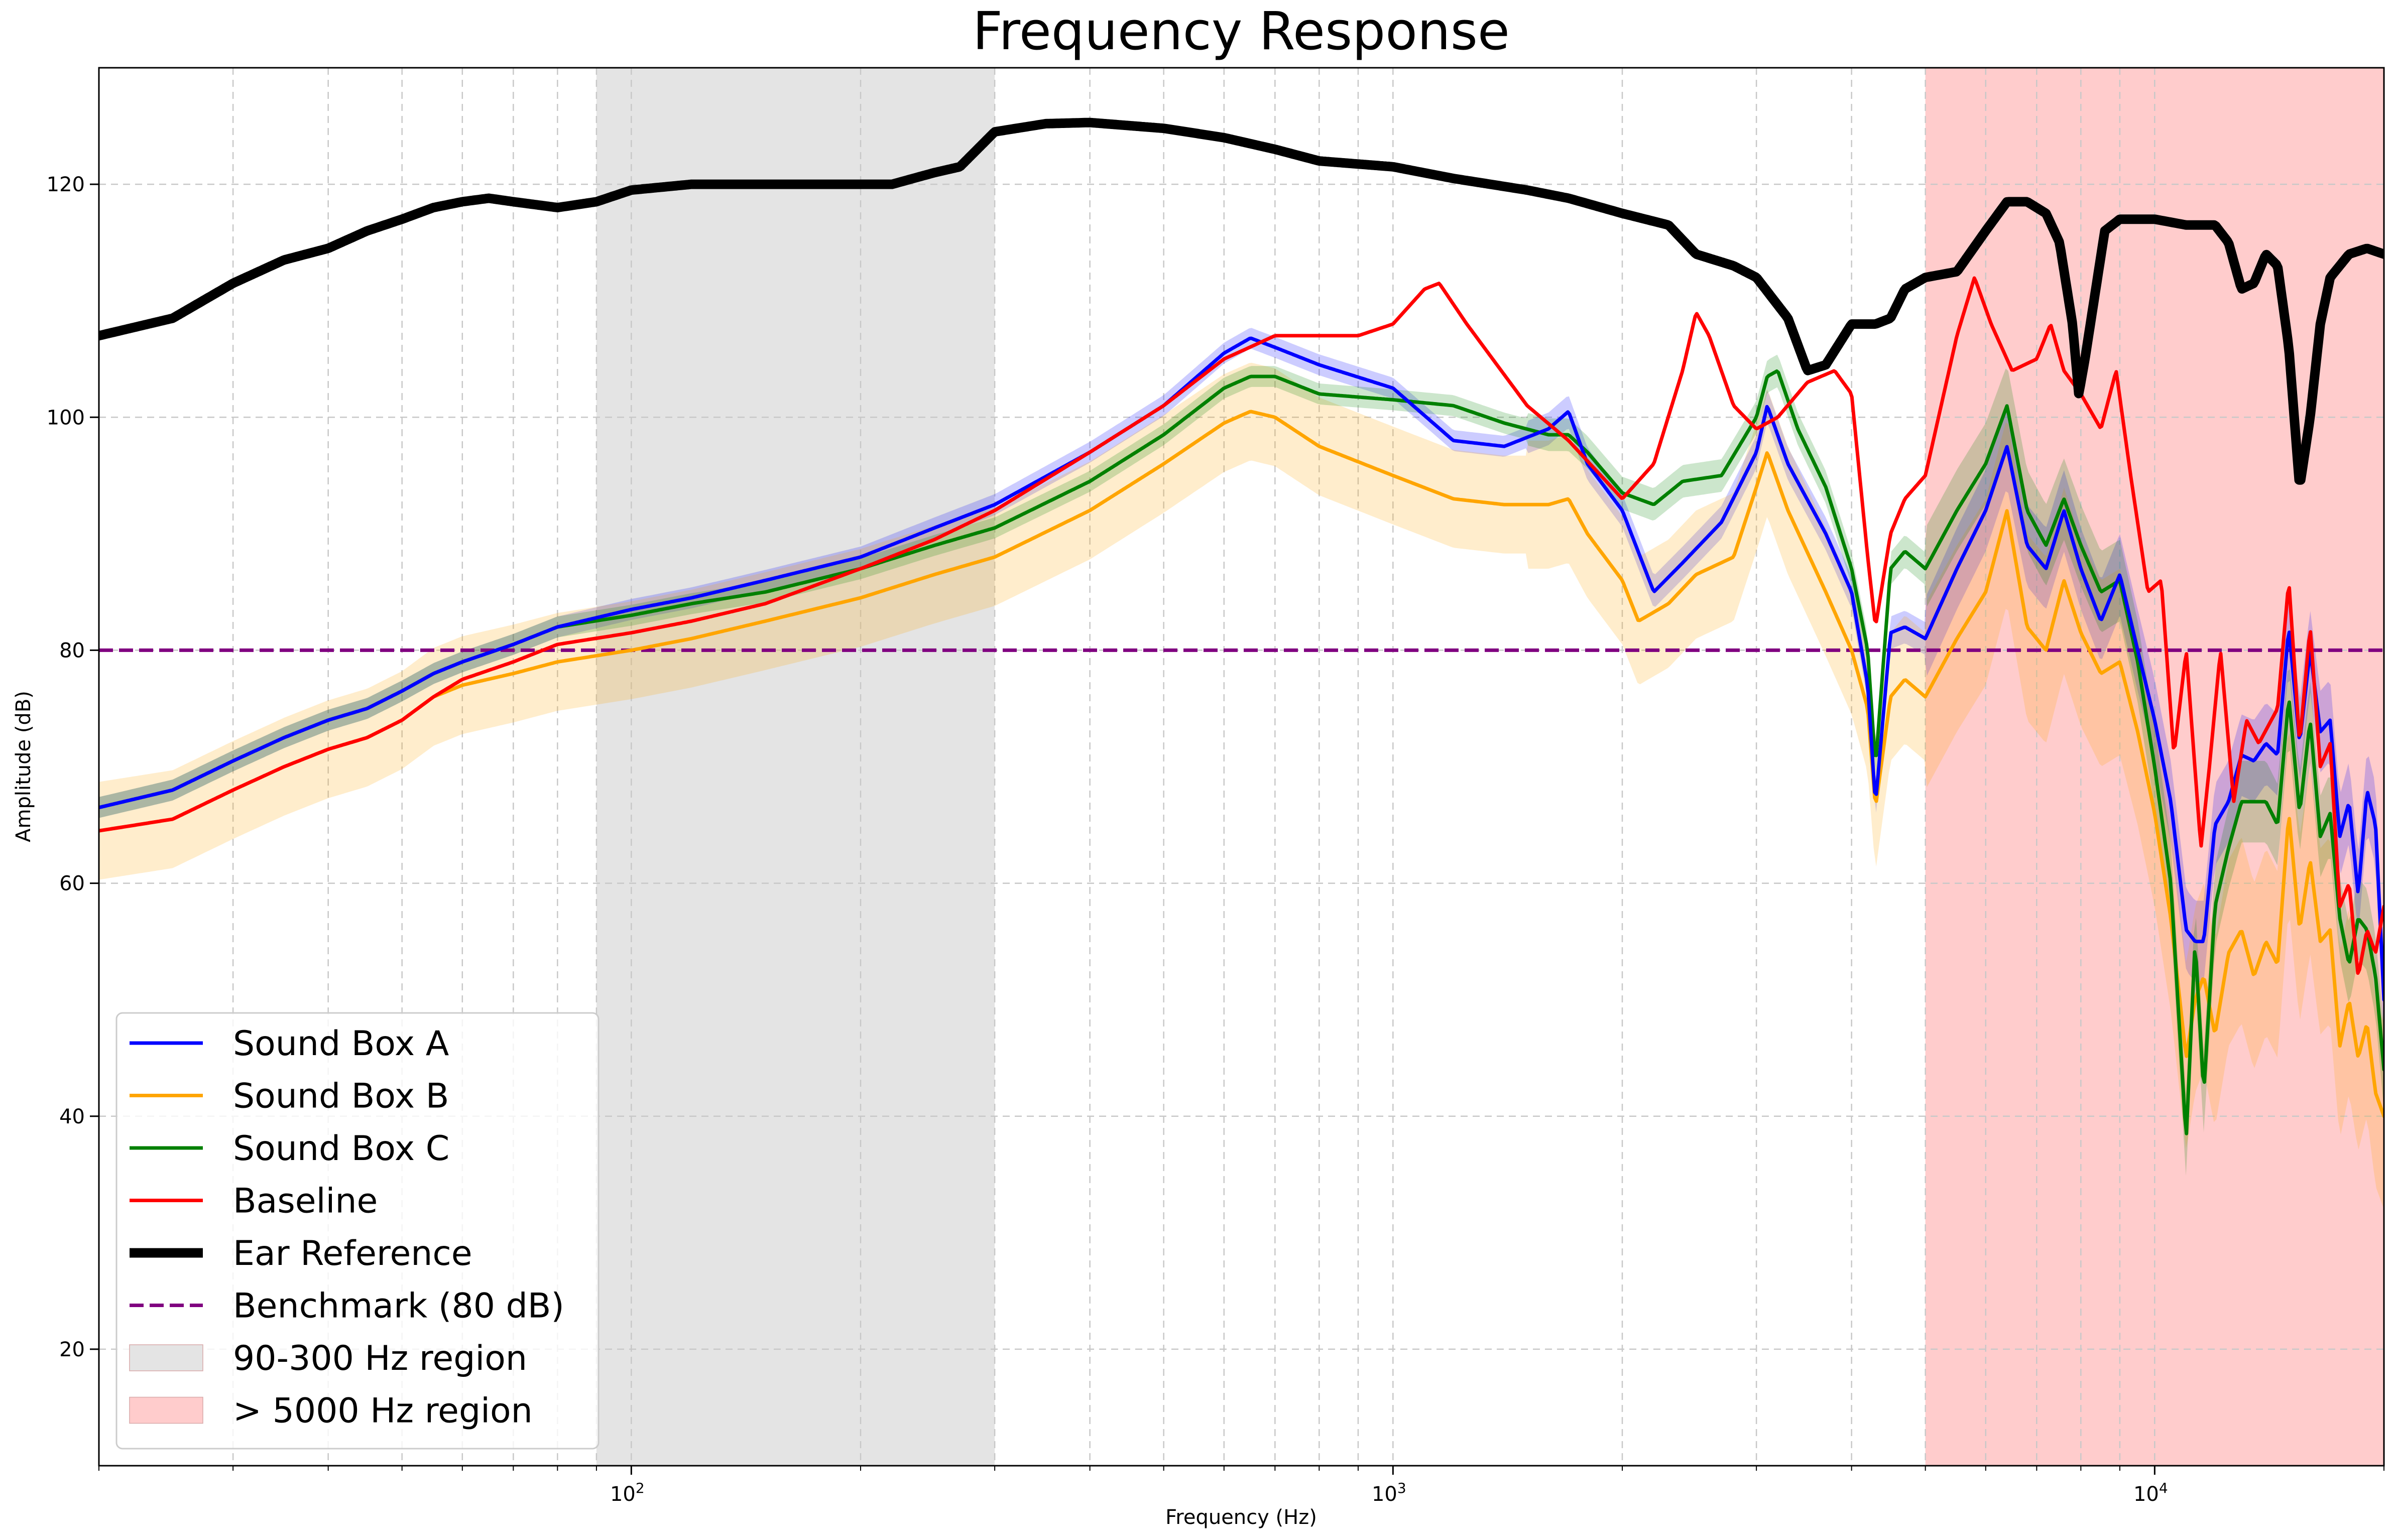 The height and width of the screenshot is (1540, 2394). What do you see at coordinates (352, 1253) in the screenshot?
I see `legend-label: Ear Reference` at bounding box center [352, 1253].